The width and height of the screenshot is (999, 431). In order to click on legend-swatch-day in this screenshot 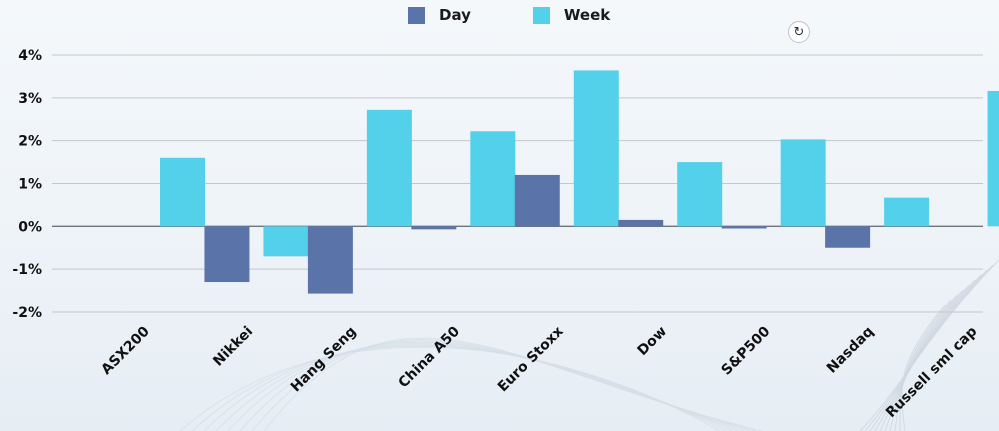, I will do `click(416, 15)`.